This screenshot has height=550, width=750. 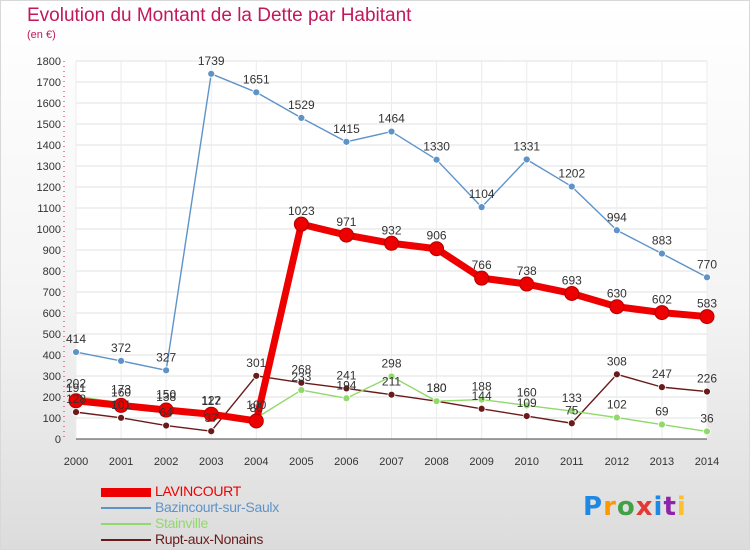 What do you see at coordinates (526, 146) in the screenshot?
I see `data-label: 1331` at bounding box center [526, 146].